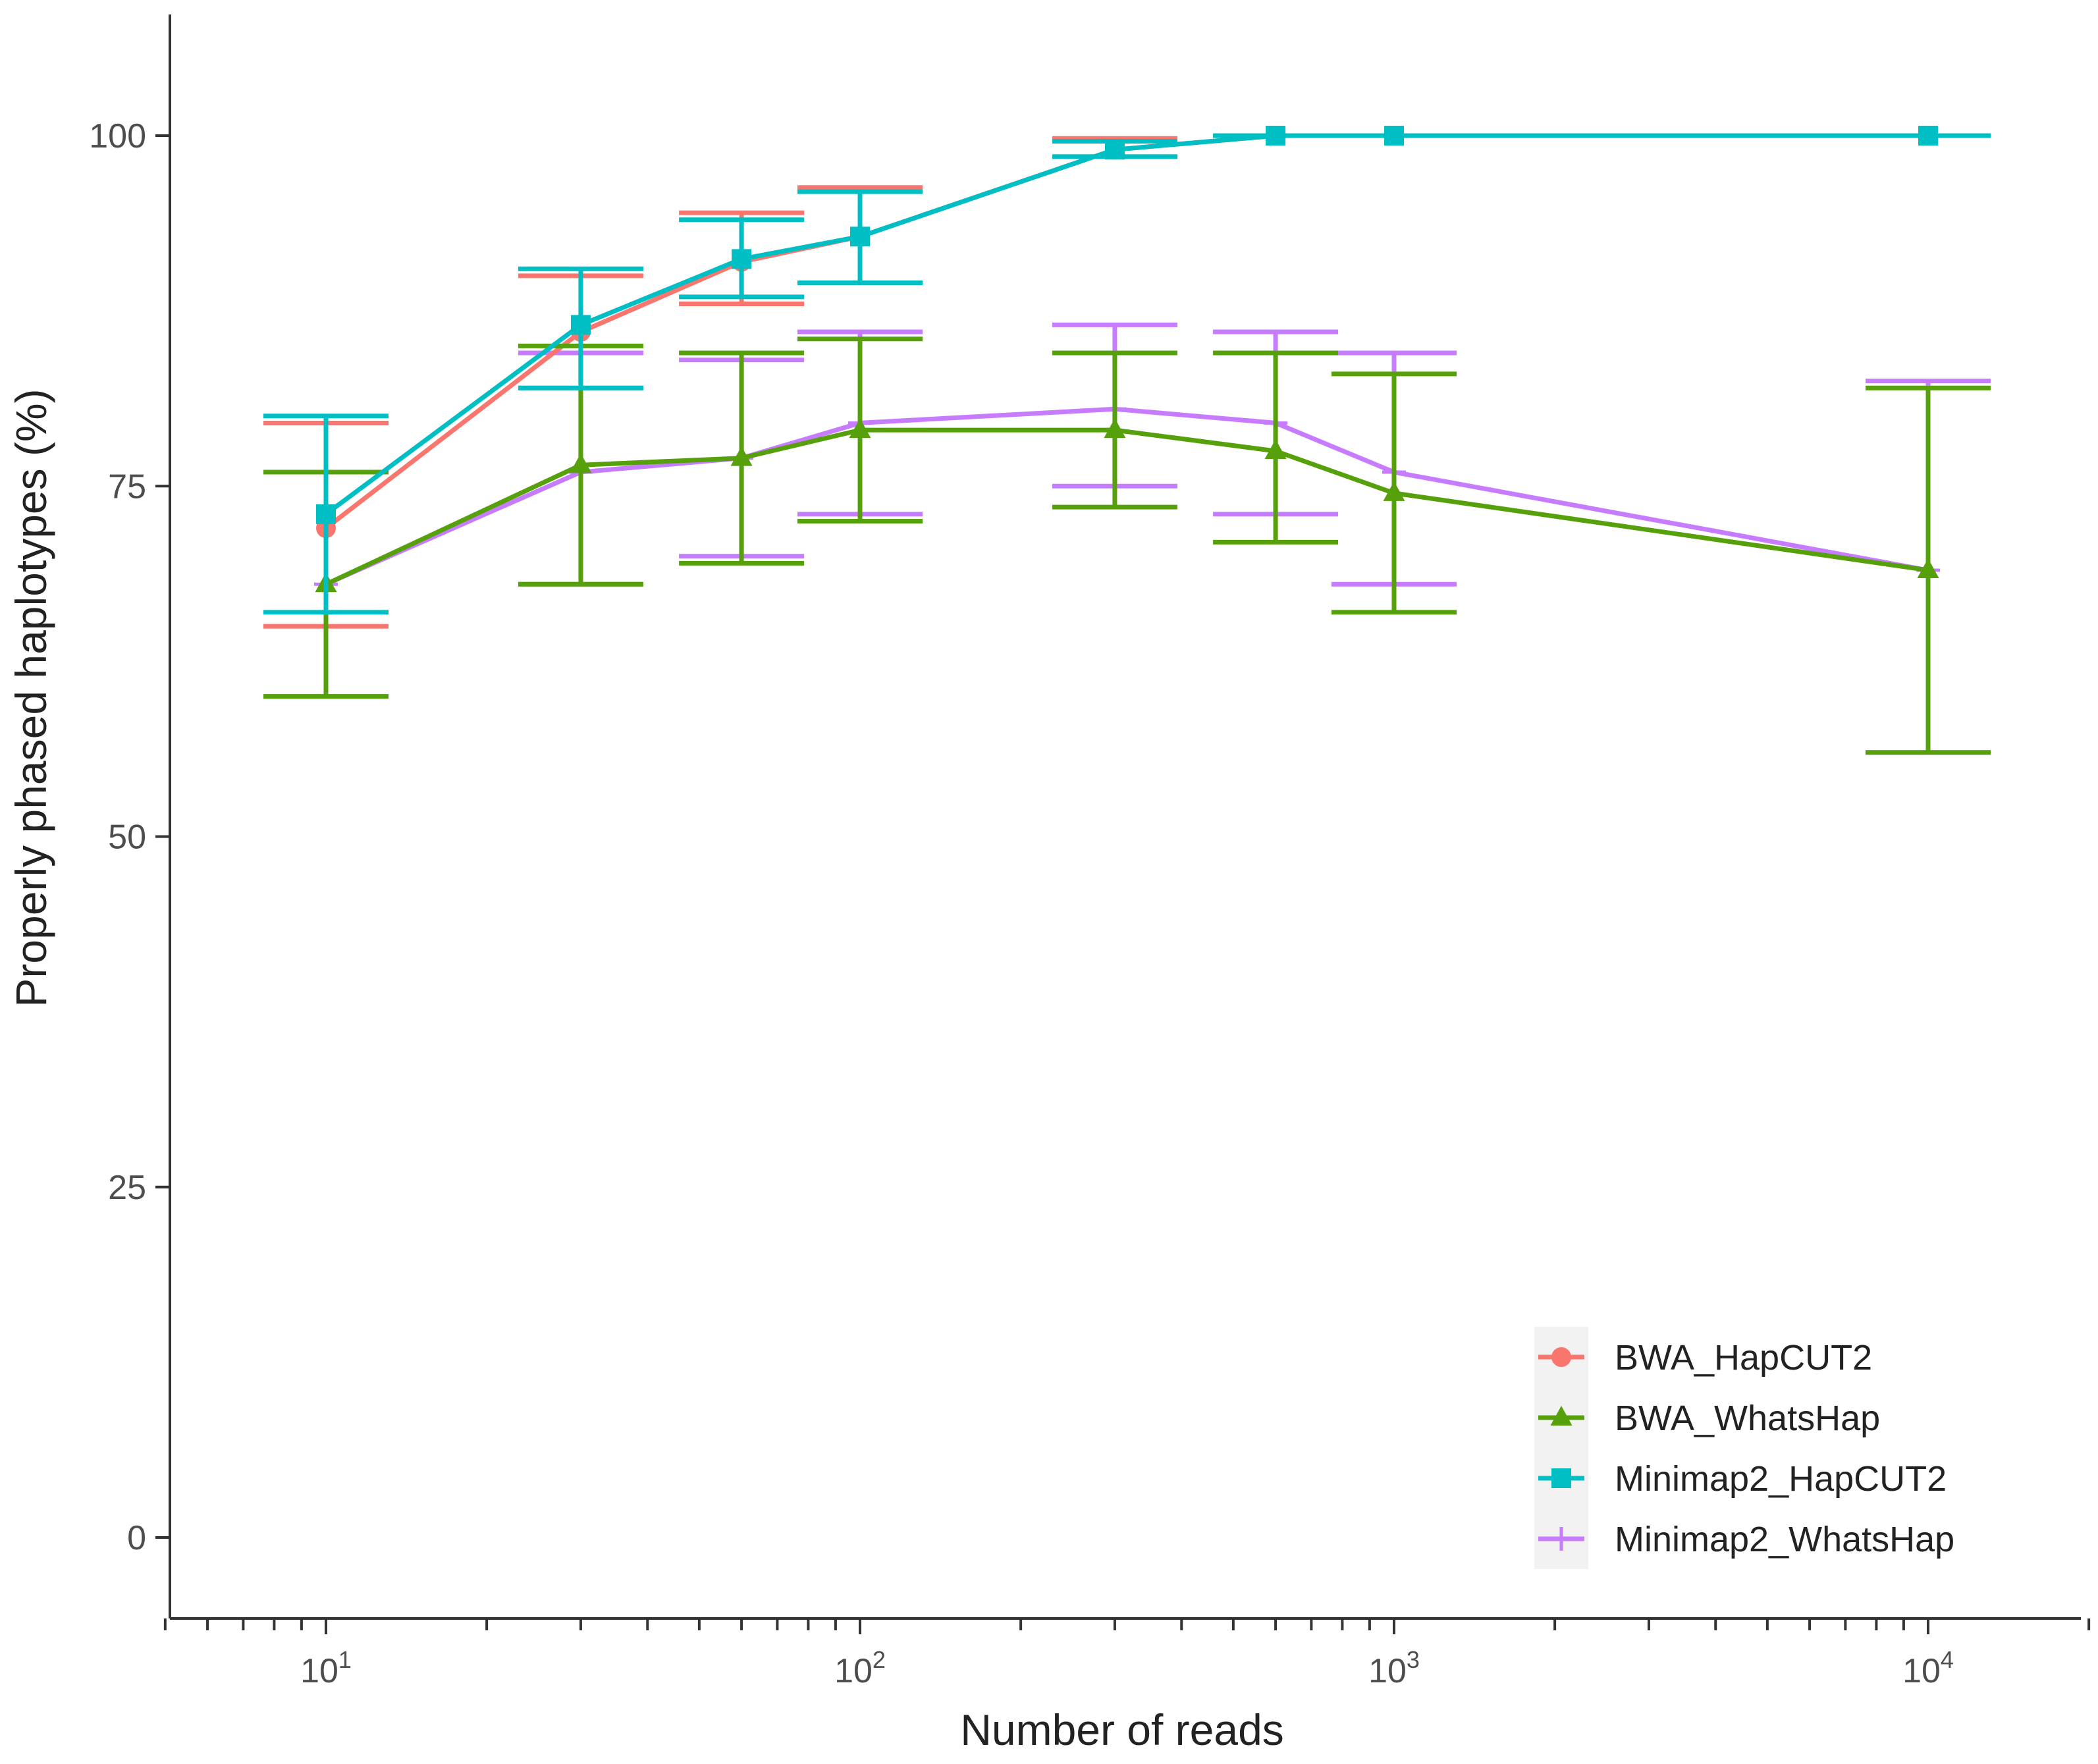 This screenshot has height=1764, width=2098. Describe the element at coordinates (1122, 1729) in the screenshot. I see `x-axis-title: Number of reads` at that location.